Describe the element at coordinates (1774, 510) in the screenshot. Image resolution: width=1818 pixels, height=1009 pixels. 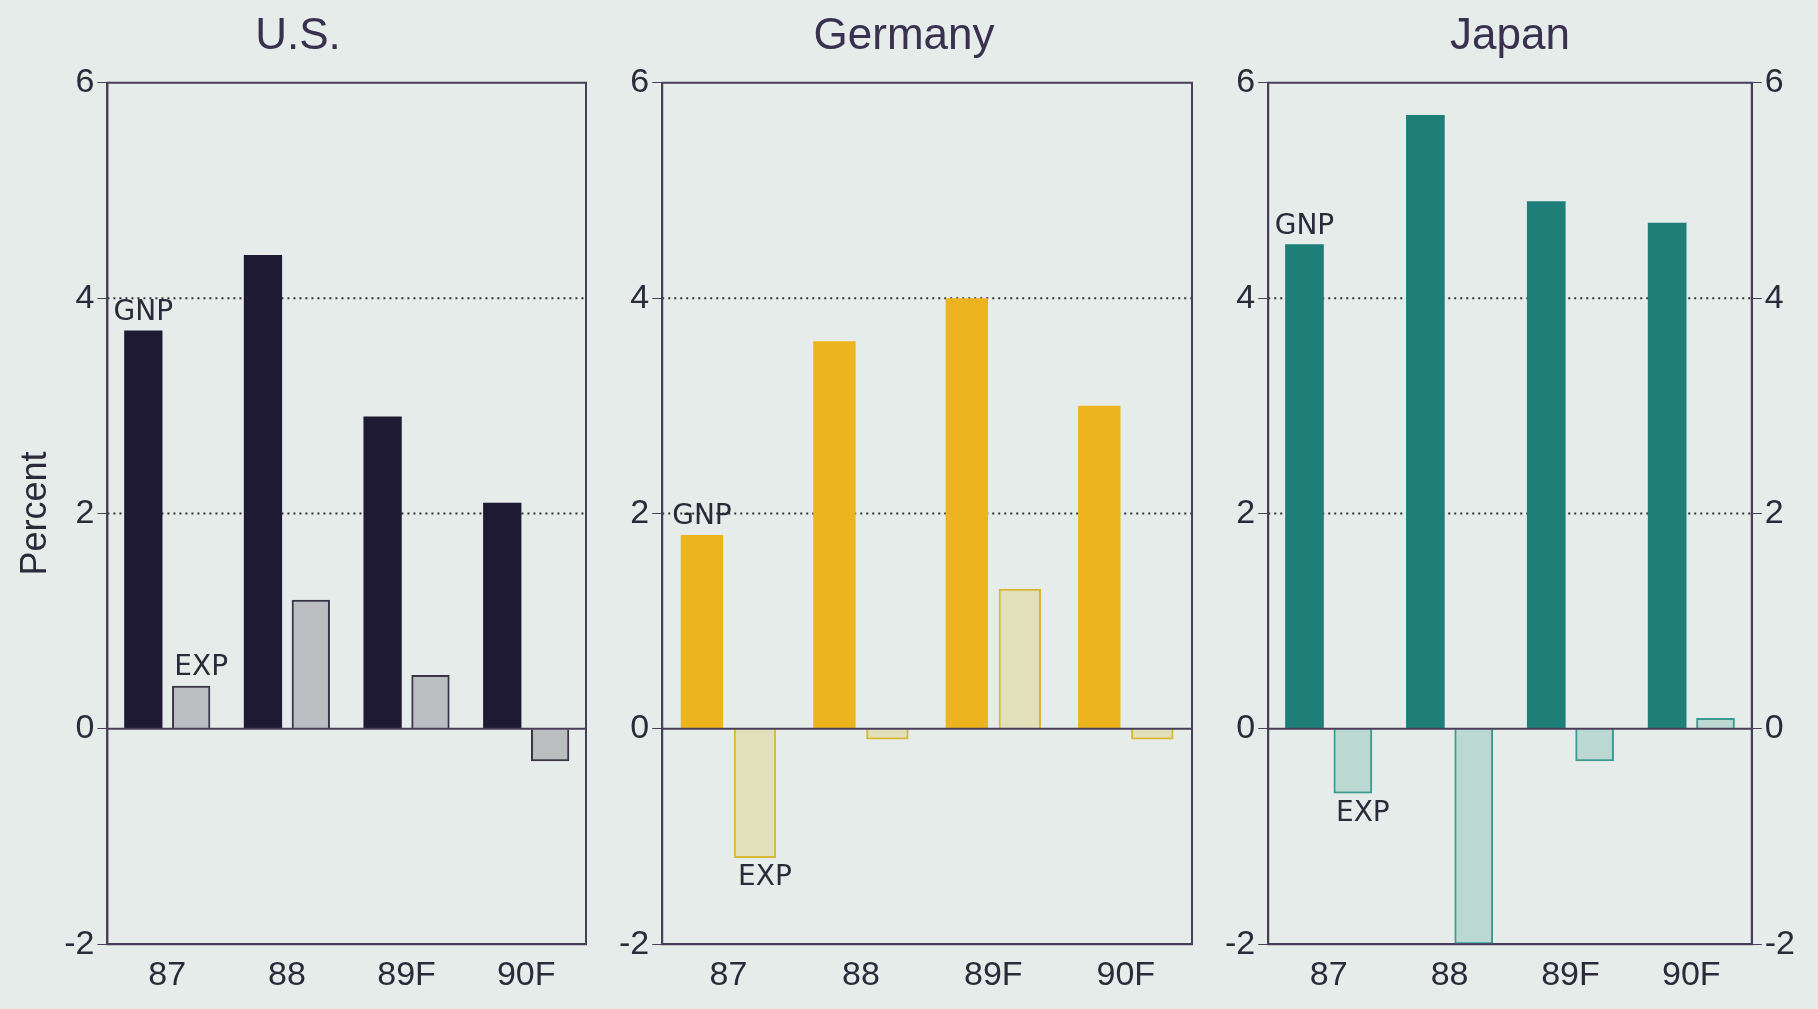
I see `y2-tick-label: 2` at that location.